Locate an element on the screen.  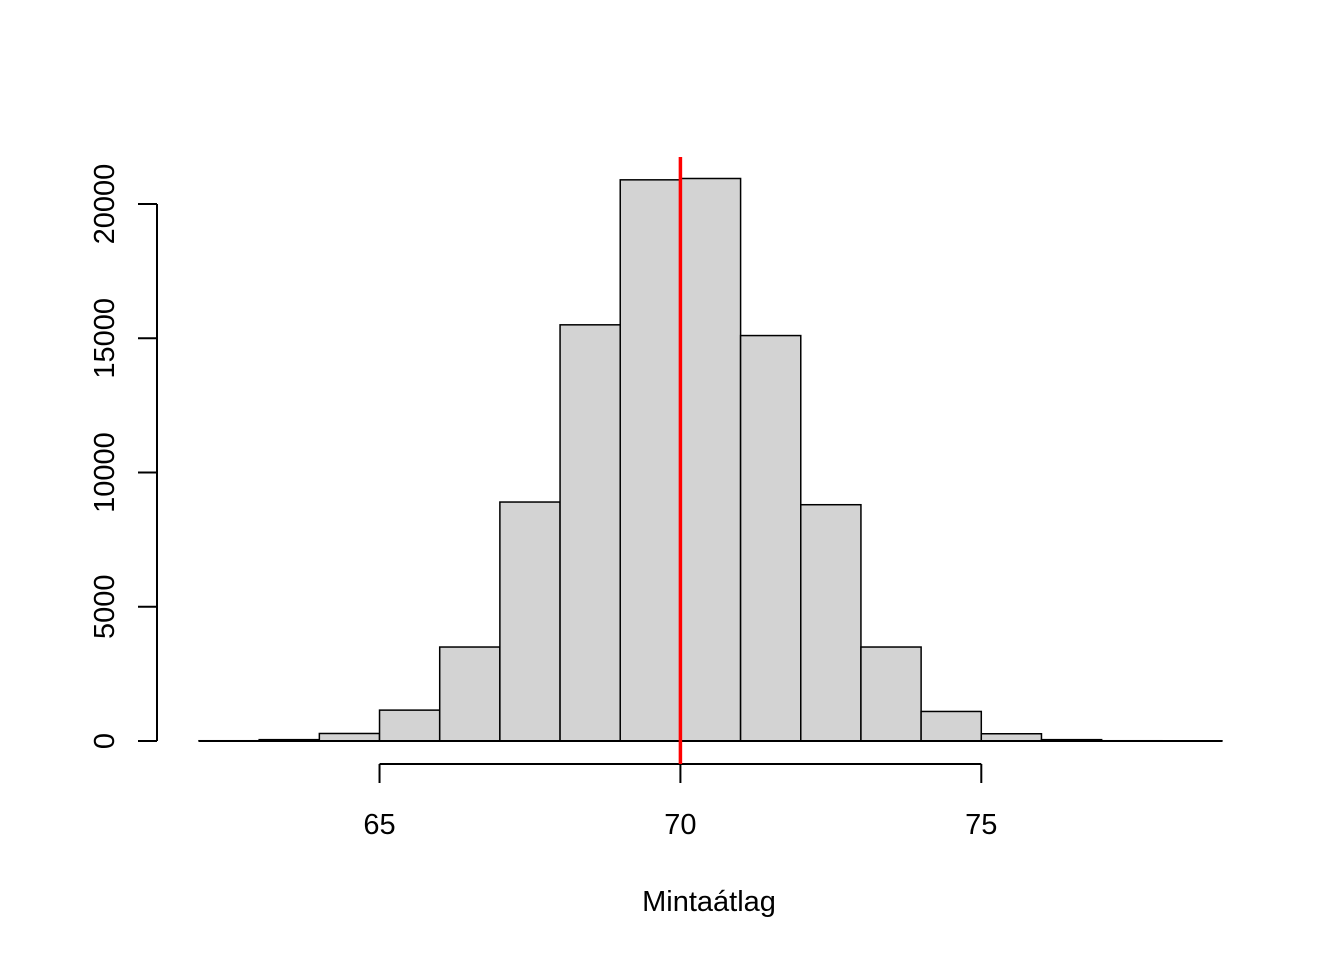
y-tick-label-10000: 10000 is located at coordinates (105, 472).